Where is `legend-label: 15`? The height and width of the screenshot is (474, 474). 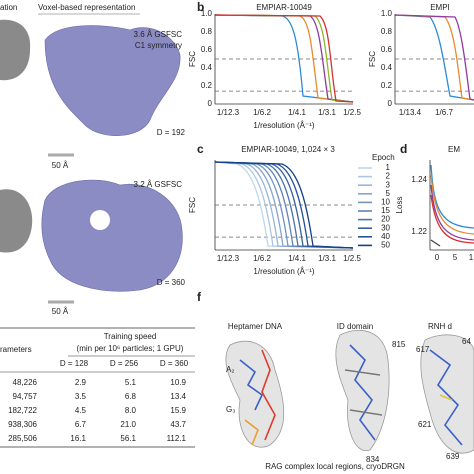
legend-label: 15 is located at coordinates (385, 210).